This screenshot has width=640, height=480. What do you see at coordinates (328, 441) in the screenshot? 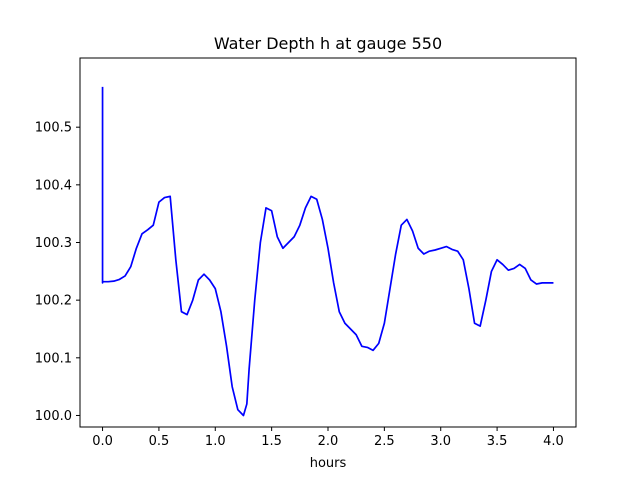
I see `x-tick-label: 2.0` at bounding box center [328, 441].